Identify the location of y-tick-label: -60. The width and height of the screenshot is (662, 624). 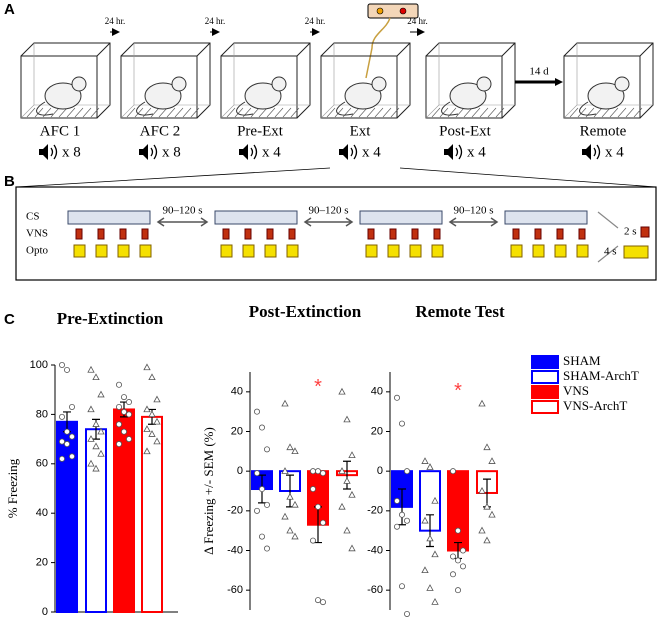
(235, 590).